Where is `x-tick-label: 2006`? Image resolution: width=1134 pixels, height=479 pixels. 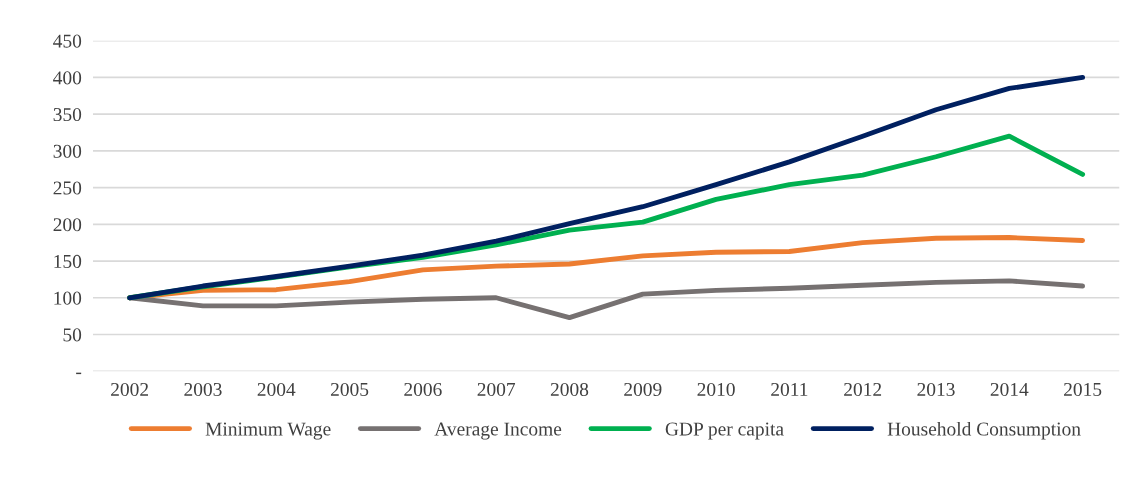
x-tick-label: 2006 is located at coordinates (423, 389).